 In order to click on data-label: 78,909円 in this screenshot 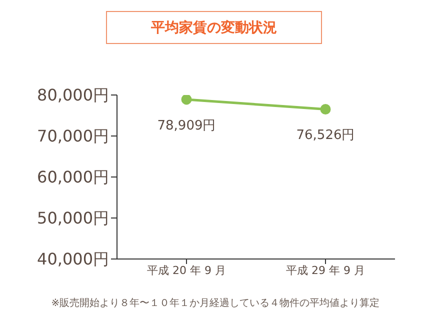, I will do `click(186, 126)`.